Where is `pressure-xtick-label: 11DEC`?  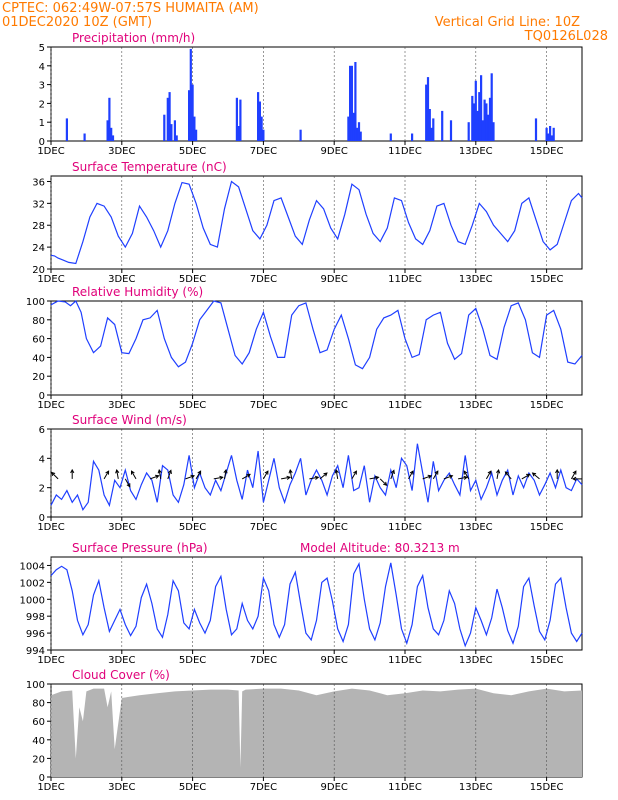 pressure-xtick-label: 11DEC is located at coordinates (405, 660).